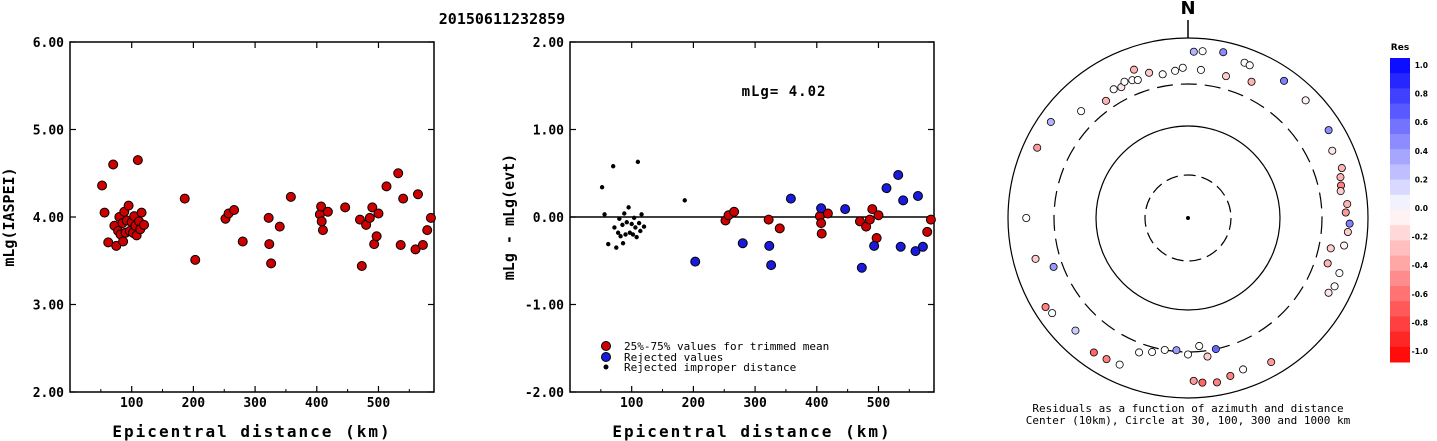  I want to click on figure-title: 20150611232859, so click(502, 19).